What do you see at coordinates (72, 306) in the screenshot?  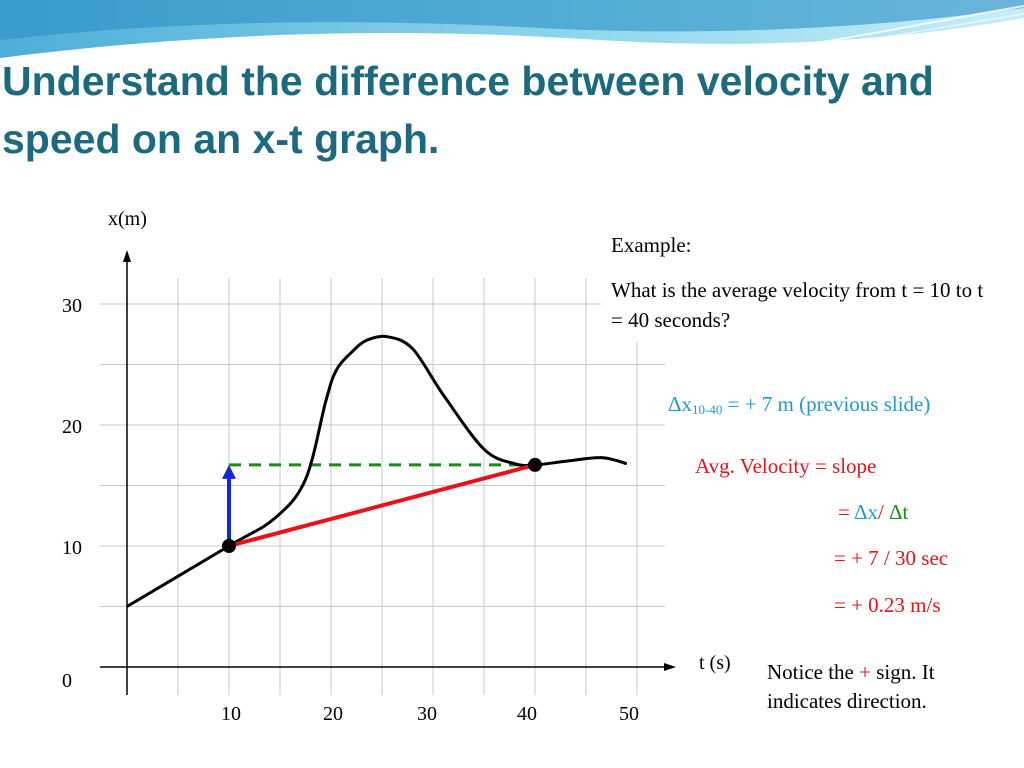 I see `y-tick-label: 30` at bounding box center [72, 306].